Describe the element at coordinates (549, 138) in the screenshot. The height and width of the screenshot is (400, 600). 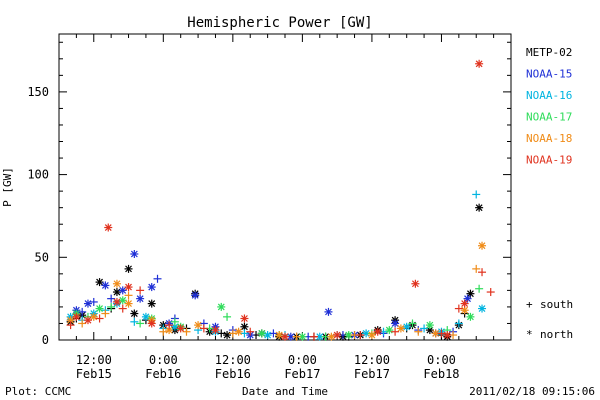
I see `legend-entry: NOAA-18` at that location.